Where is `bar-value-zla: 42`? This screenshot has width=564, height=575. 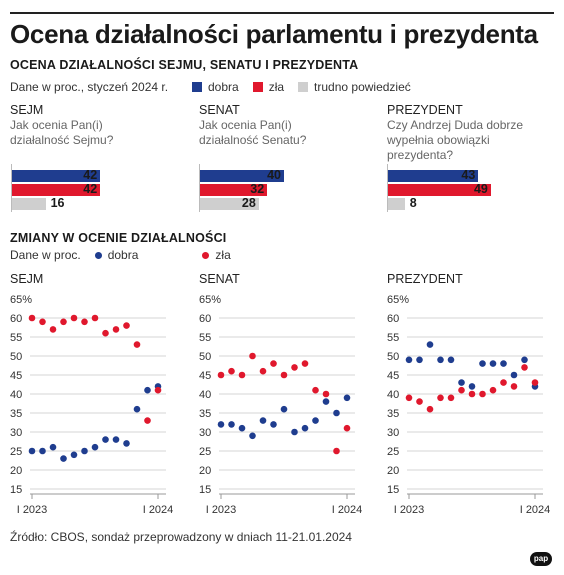 bar-value-zla: 42 is located at coordinates (90, 189).